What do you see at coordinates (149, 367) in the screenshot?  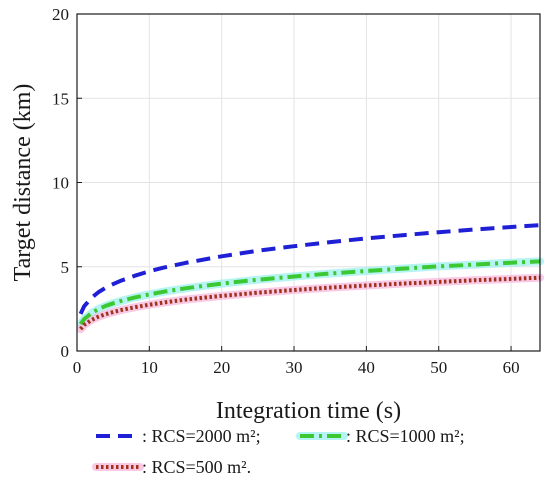 I see `x-tick-label: 10` at bounding box center [149, 367].